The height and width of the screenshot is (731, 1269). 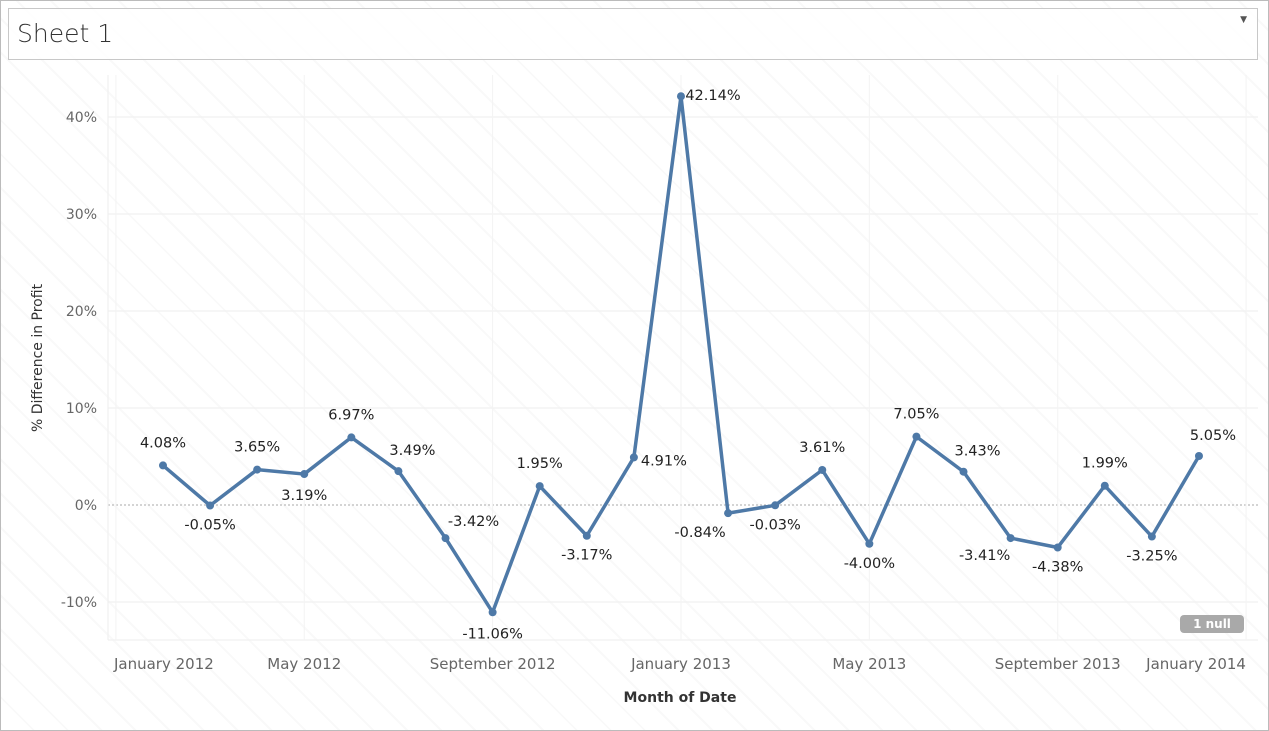 What do you see at coordinates (977, 452) in the screenshot?
I see `data-label: 3.43%` at bounding box center [977, 452].